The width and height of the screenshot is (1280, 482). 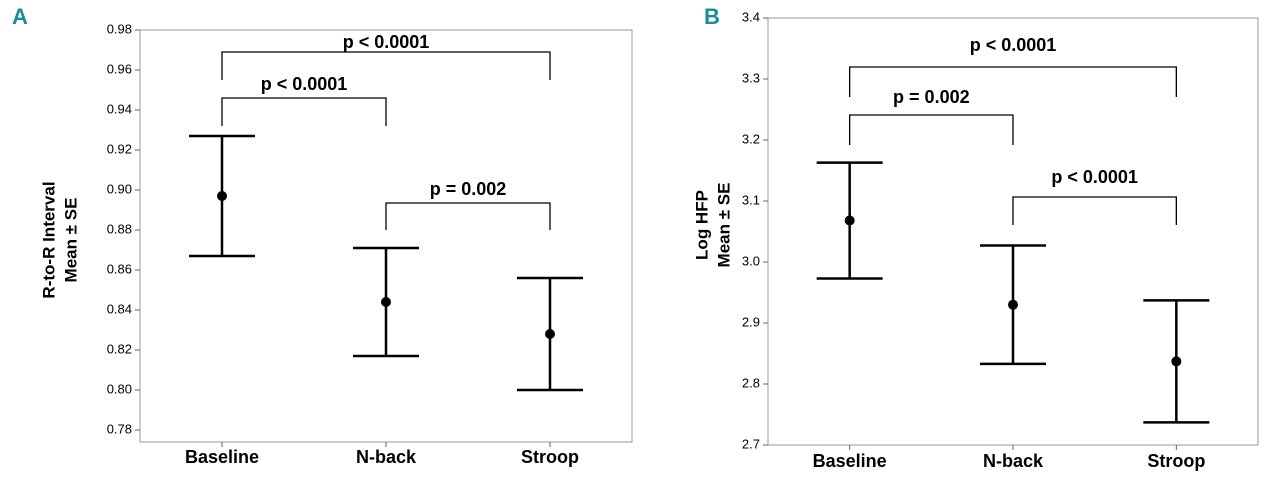 I want to click on y-tick-label: 3.1, so click(x=751, y=199).